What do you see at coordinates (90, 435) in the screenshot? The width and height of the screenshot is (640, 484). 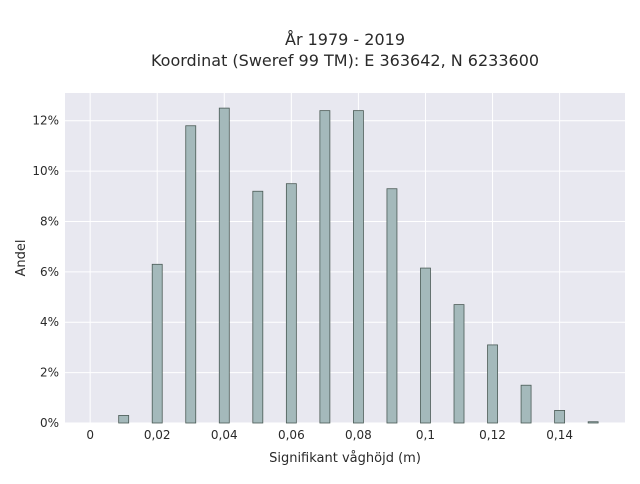 I see `x-tick-label: 0` at bounding box center [90, 435].